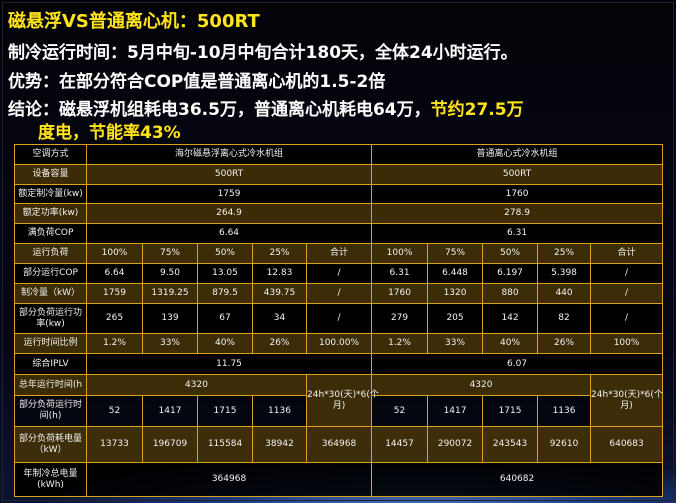  I want to click on table-cell: 100.00%, so click(339, 343).